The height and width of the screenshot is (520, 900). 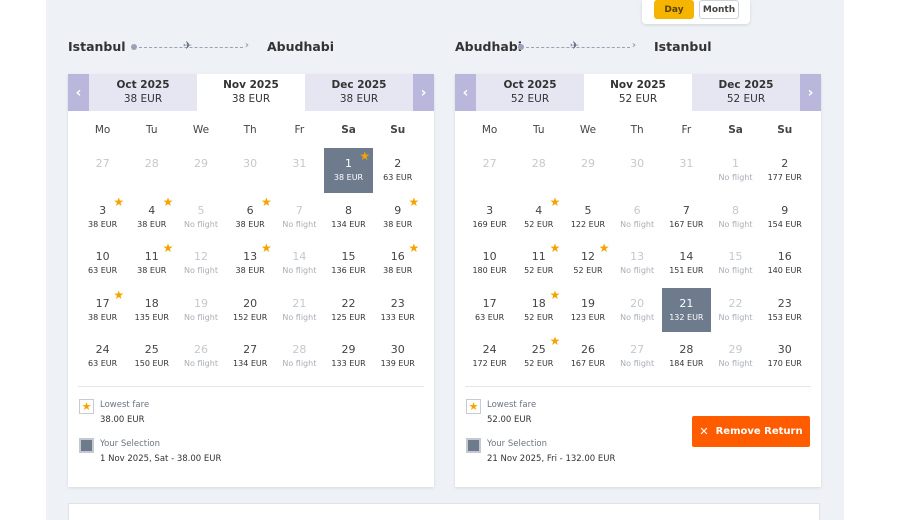 What do you see at coordinates (638, 92) in the screenshot?
I see `month-tab-active: Nov 2025 52 EUR` at bounding box center [638, 92].